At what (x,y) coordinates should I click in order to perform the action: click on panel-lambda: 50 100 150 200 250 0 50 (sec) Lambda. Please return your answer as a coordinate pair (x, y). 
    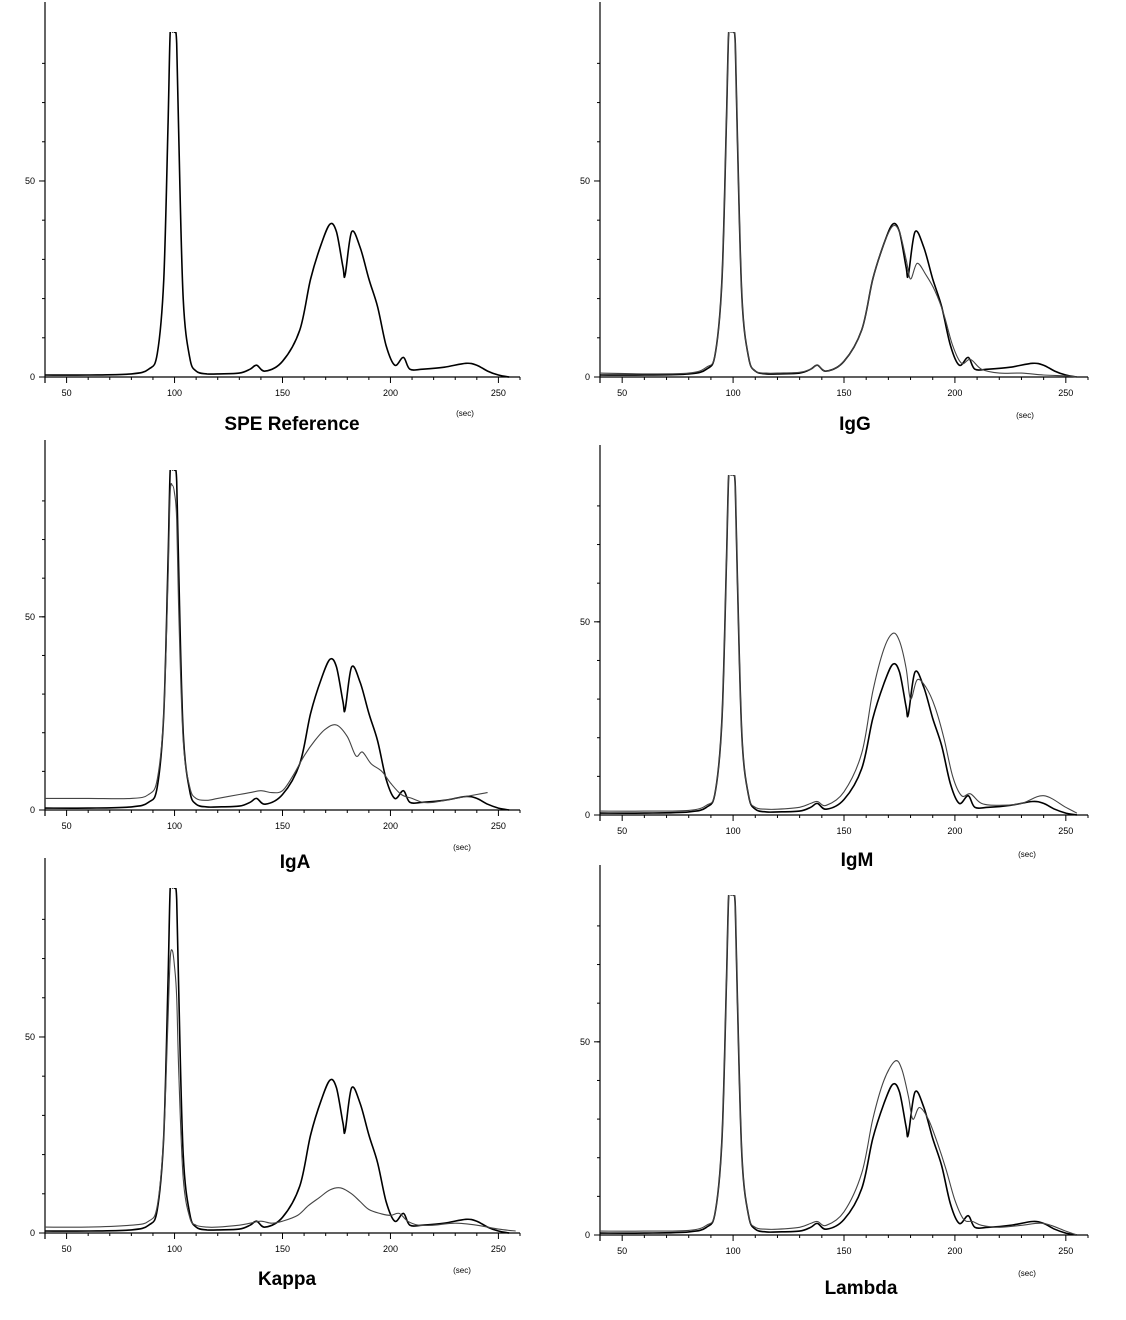
    Looking at the image, I should click on (834, 1082).